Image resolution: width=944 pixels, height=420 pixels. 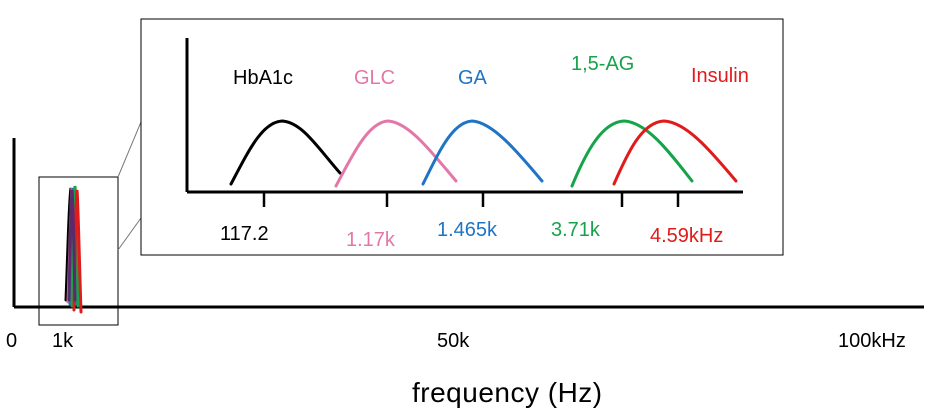 I want to click on x-axis-label: frequency (Hz), so click(x=507, y=392).